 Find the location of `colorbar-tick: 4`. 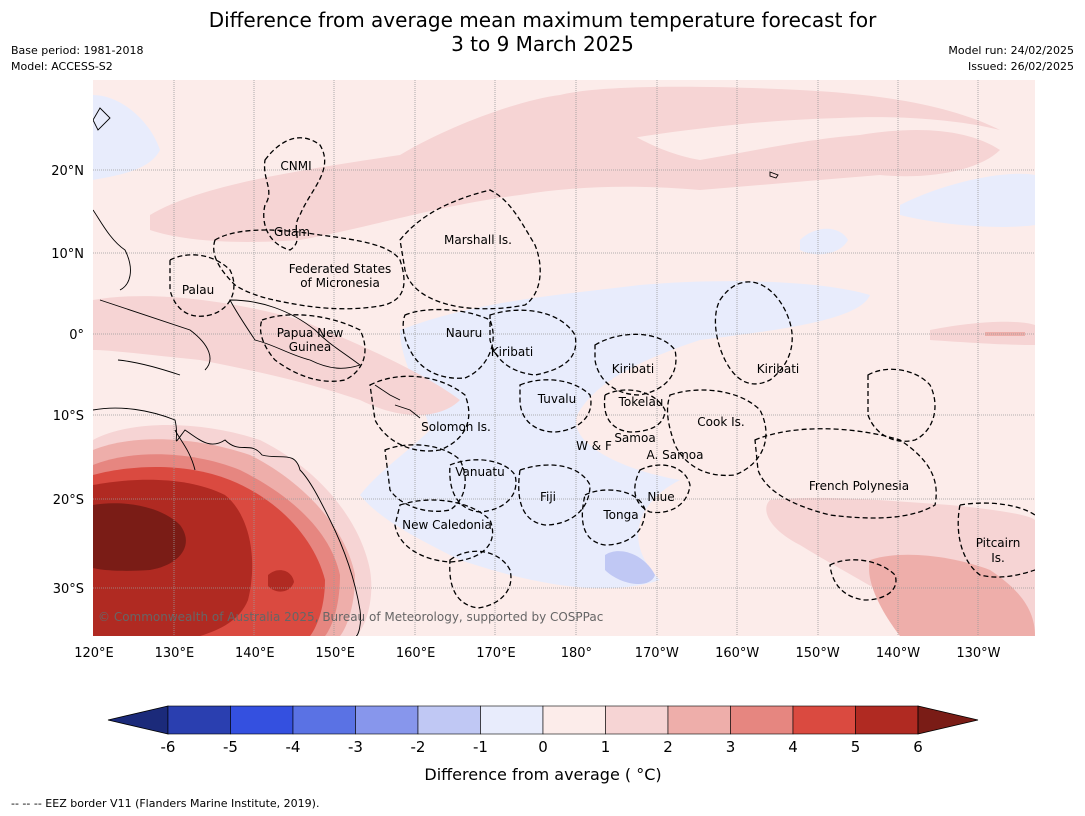

colorbar-tick: 4 is located at coordinates (793, 747).